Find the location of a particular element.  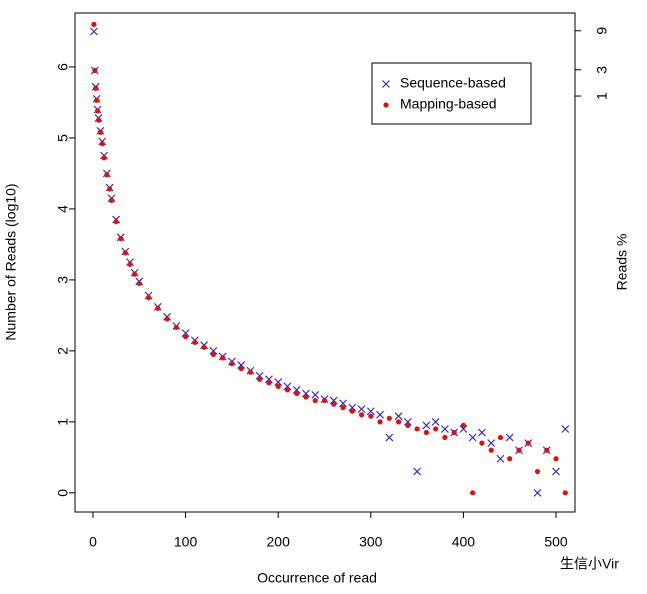

watermark: 生信小Vir is located at coordinates (589, 564).